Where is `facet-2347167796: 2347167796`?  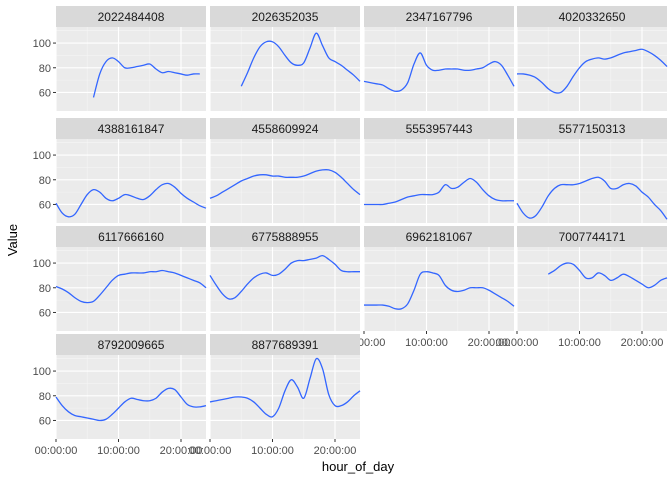
facet-2347167796: 2347167796 is located at coordinates (439, 58).